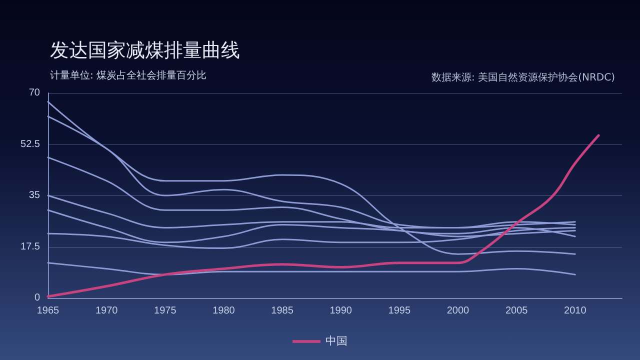 This screenshot has width=640, height=360. I want to click on x-tick-label: 1965, so click(48, 311).